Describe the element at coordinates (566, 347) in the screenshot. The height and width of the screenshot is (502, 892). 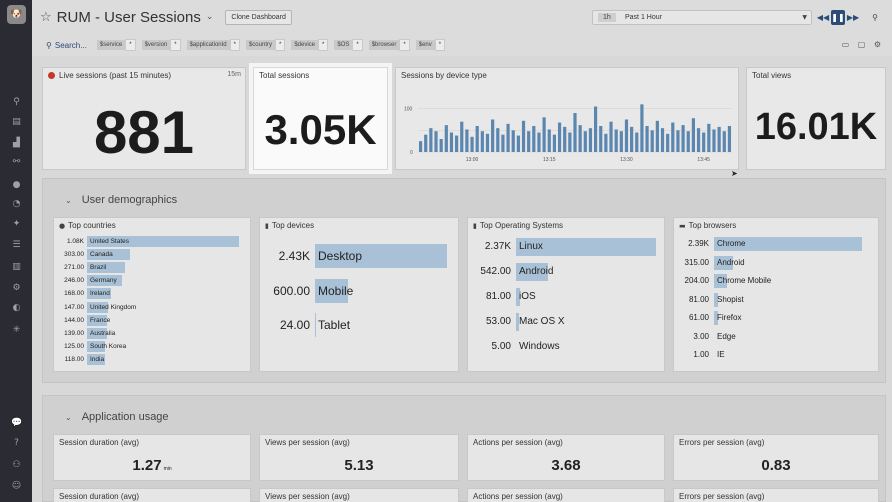
I see `list-item: 5.00 Windows` at that location.